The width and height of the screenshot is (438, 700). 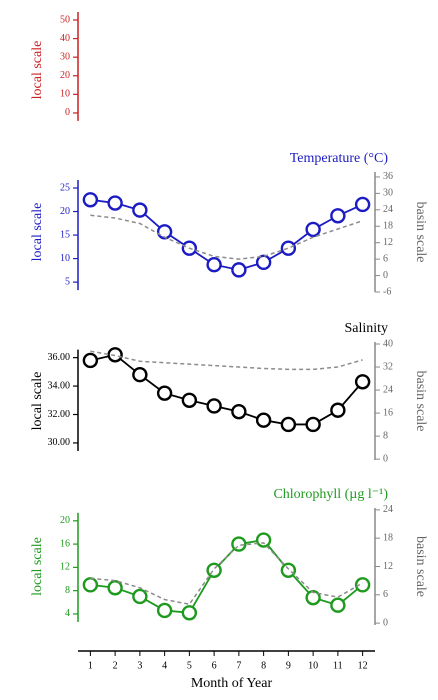 I want to click on y-tick-label: 30, so click(x=65, y=56).